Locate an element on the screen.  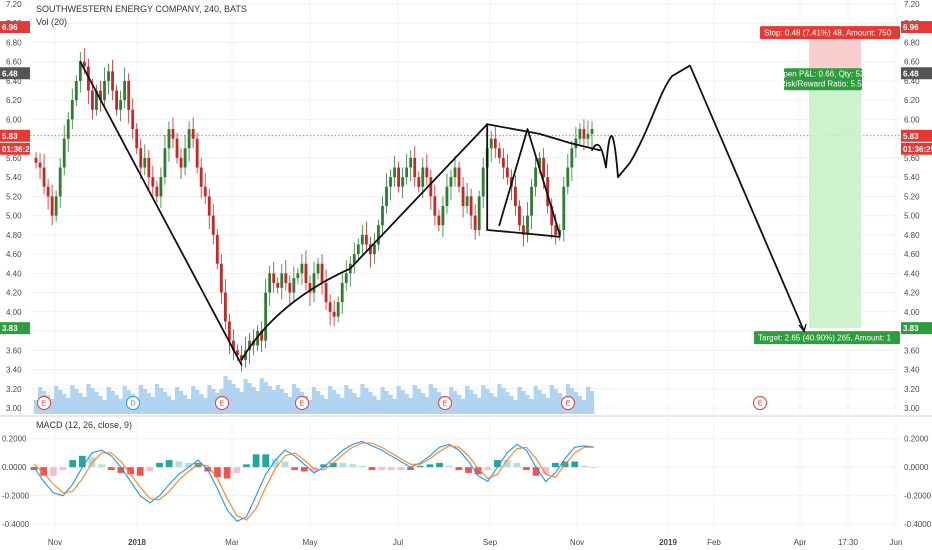
price-tick-right: 5.00 is located at coordinates (912, 216).